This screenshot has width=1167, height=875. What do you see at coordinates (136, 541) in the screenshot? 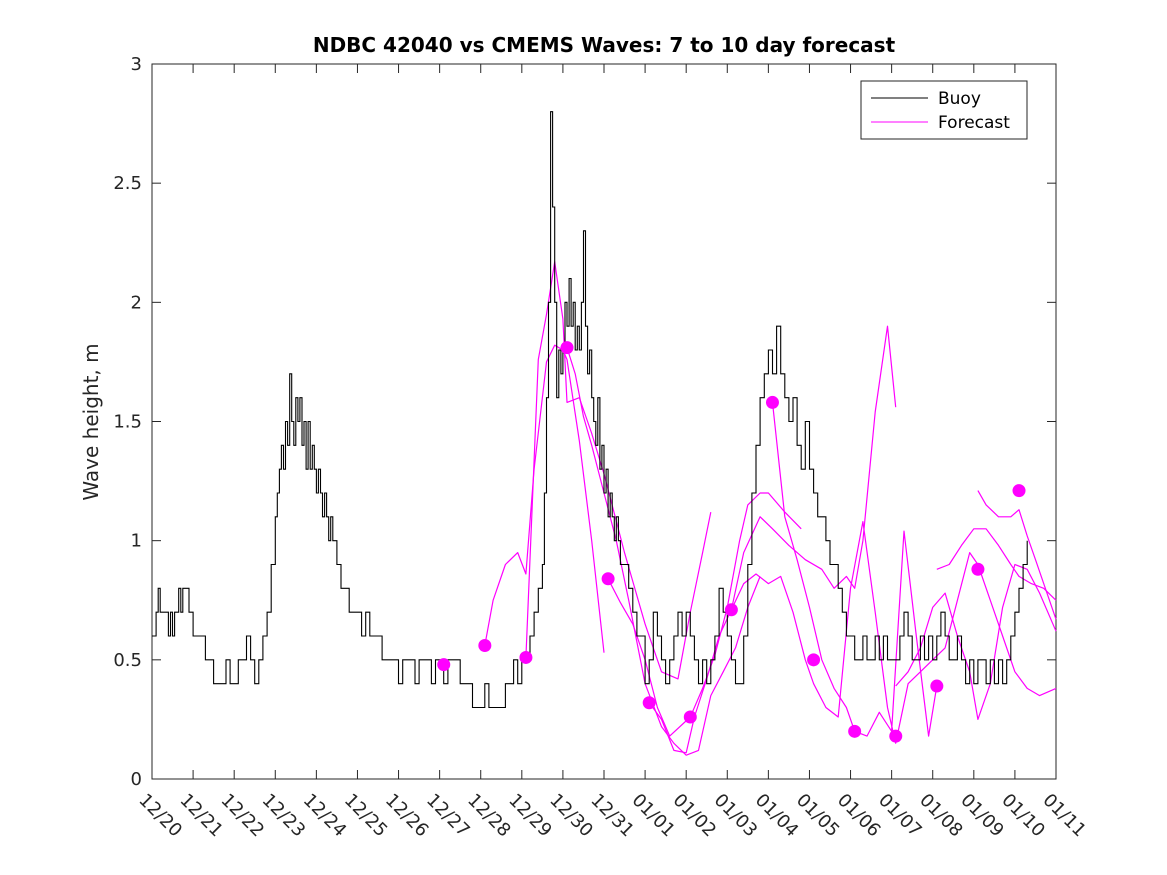
I see `y-tick-label: 1` at bounding box center [136, 541].